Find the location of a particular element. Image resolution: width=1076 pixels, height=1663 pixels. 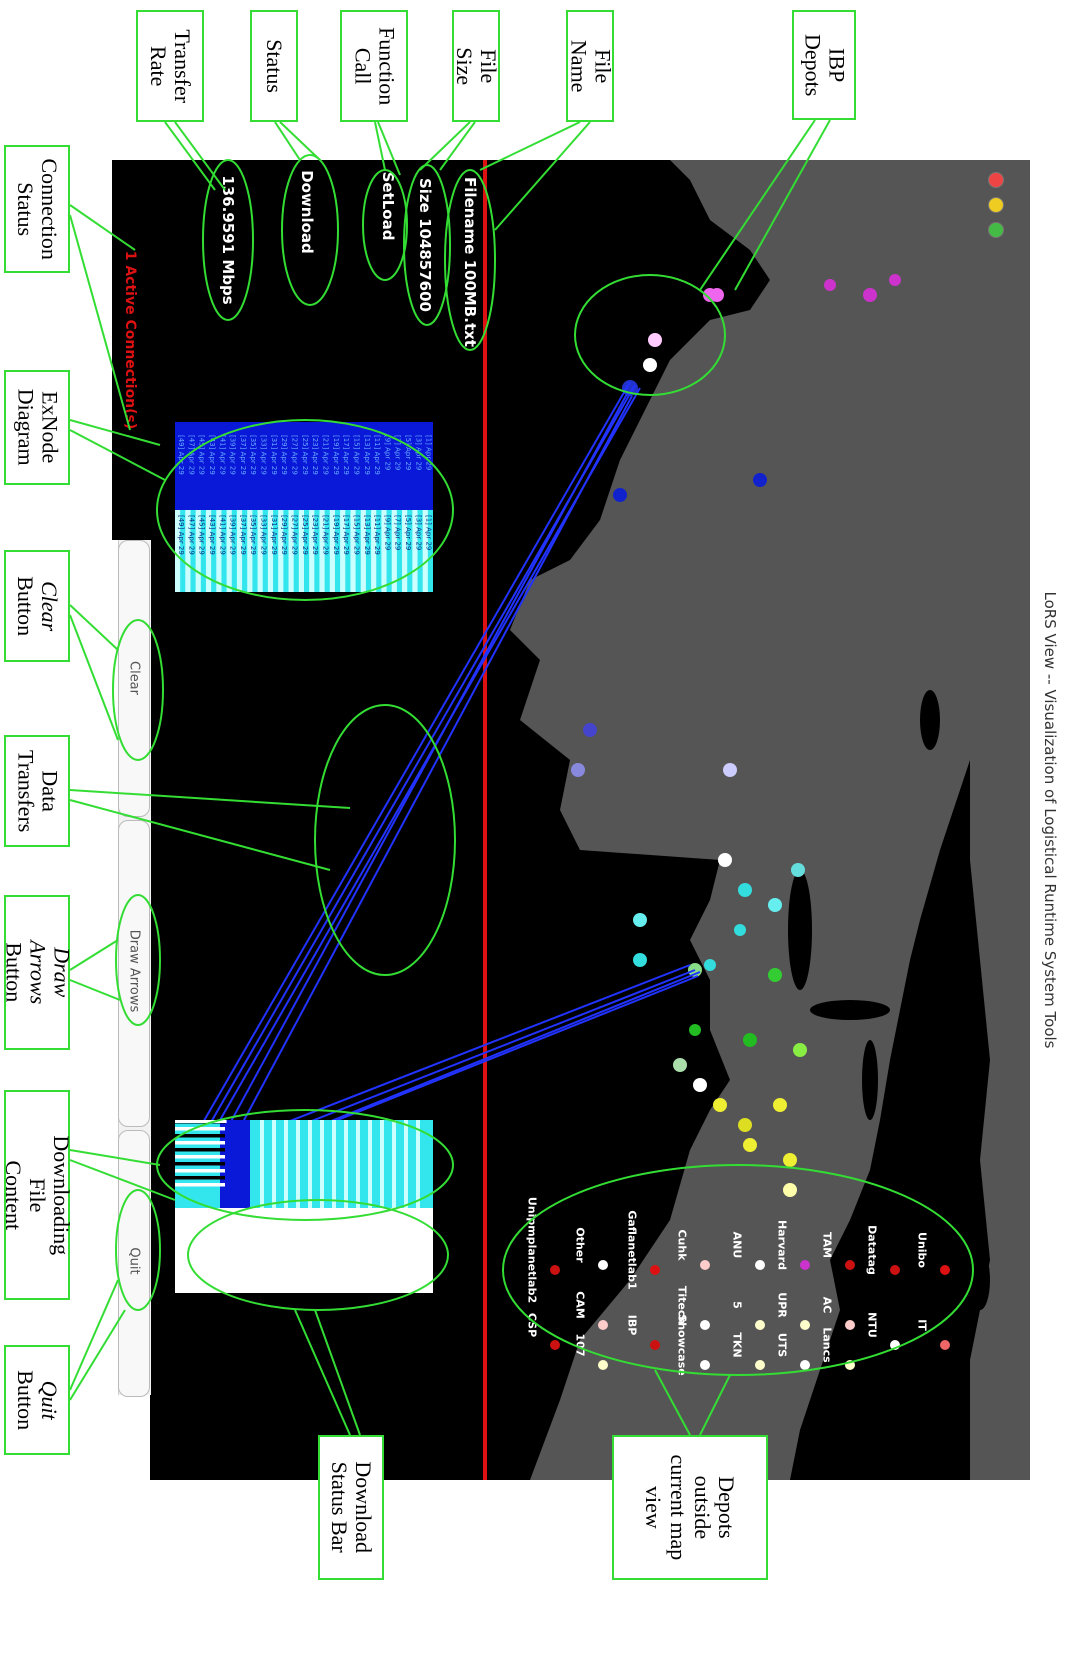

legend-depot-label: NTU is located at coordinates (872, 1325).